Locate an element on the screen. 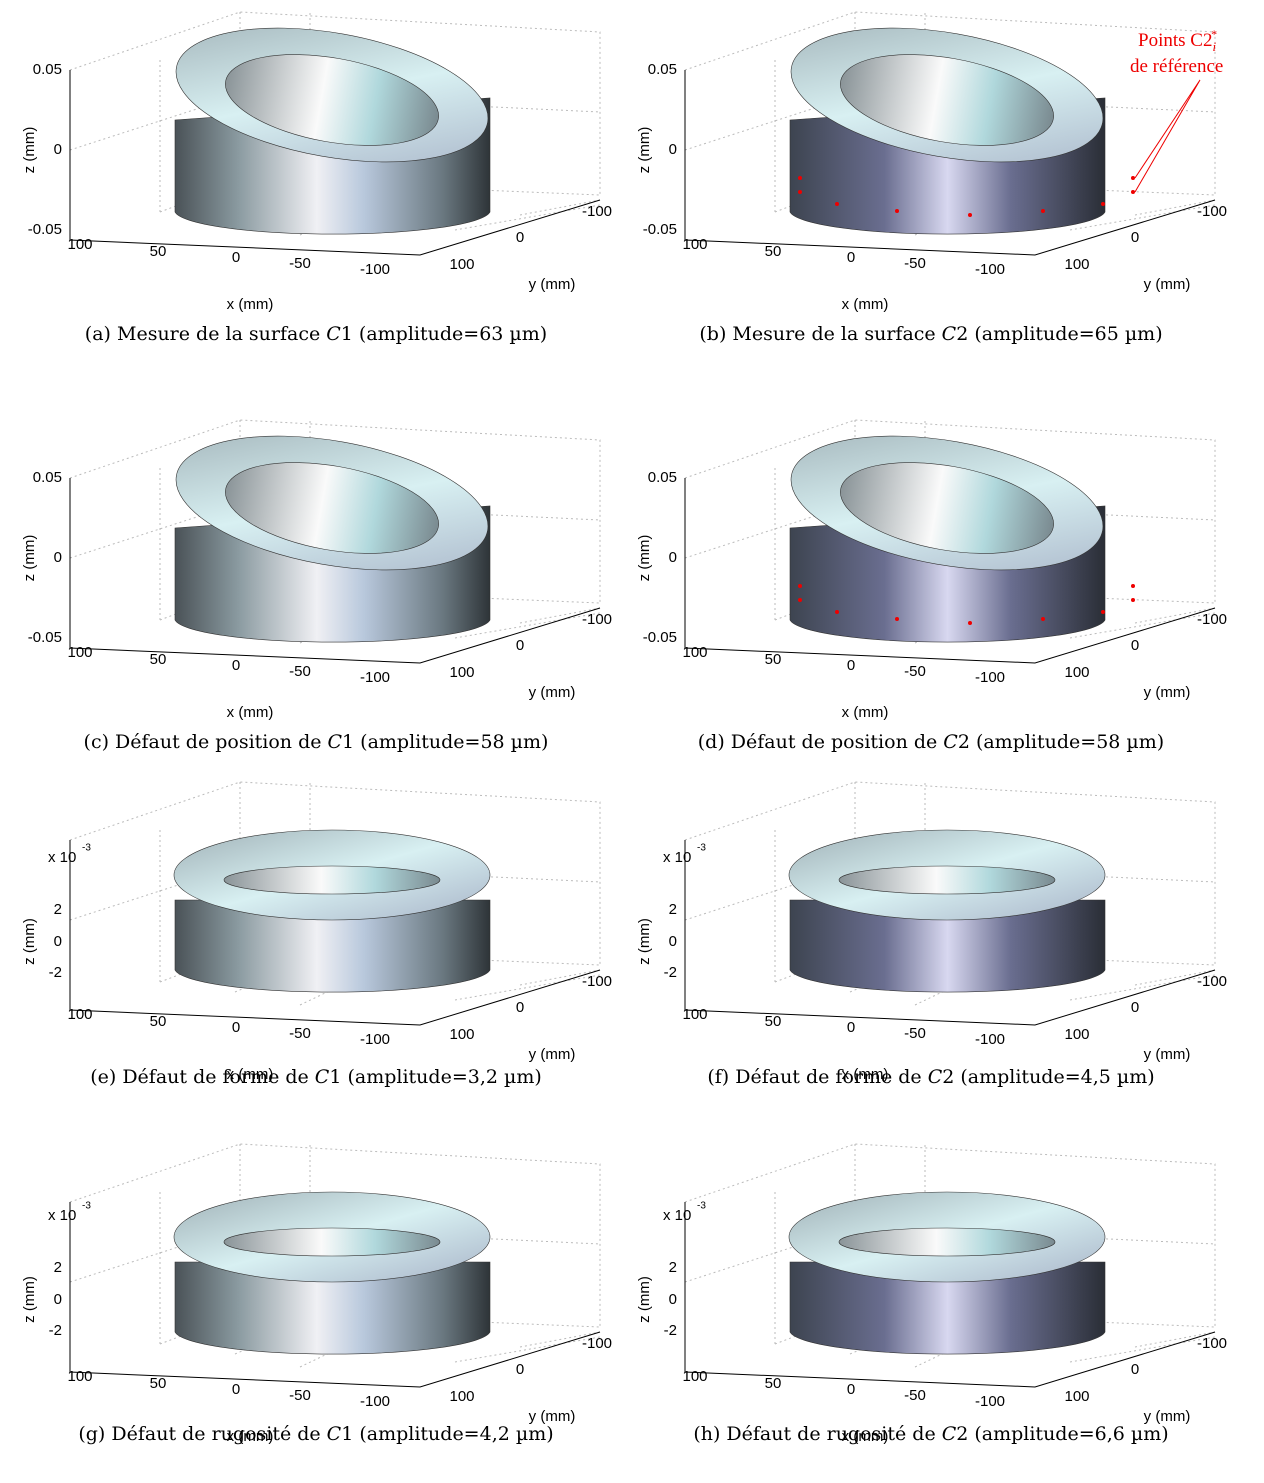  caption-part: 2 (amplitude=58 µm) is located at coordinates (1061, 742).